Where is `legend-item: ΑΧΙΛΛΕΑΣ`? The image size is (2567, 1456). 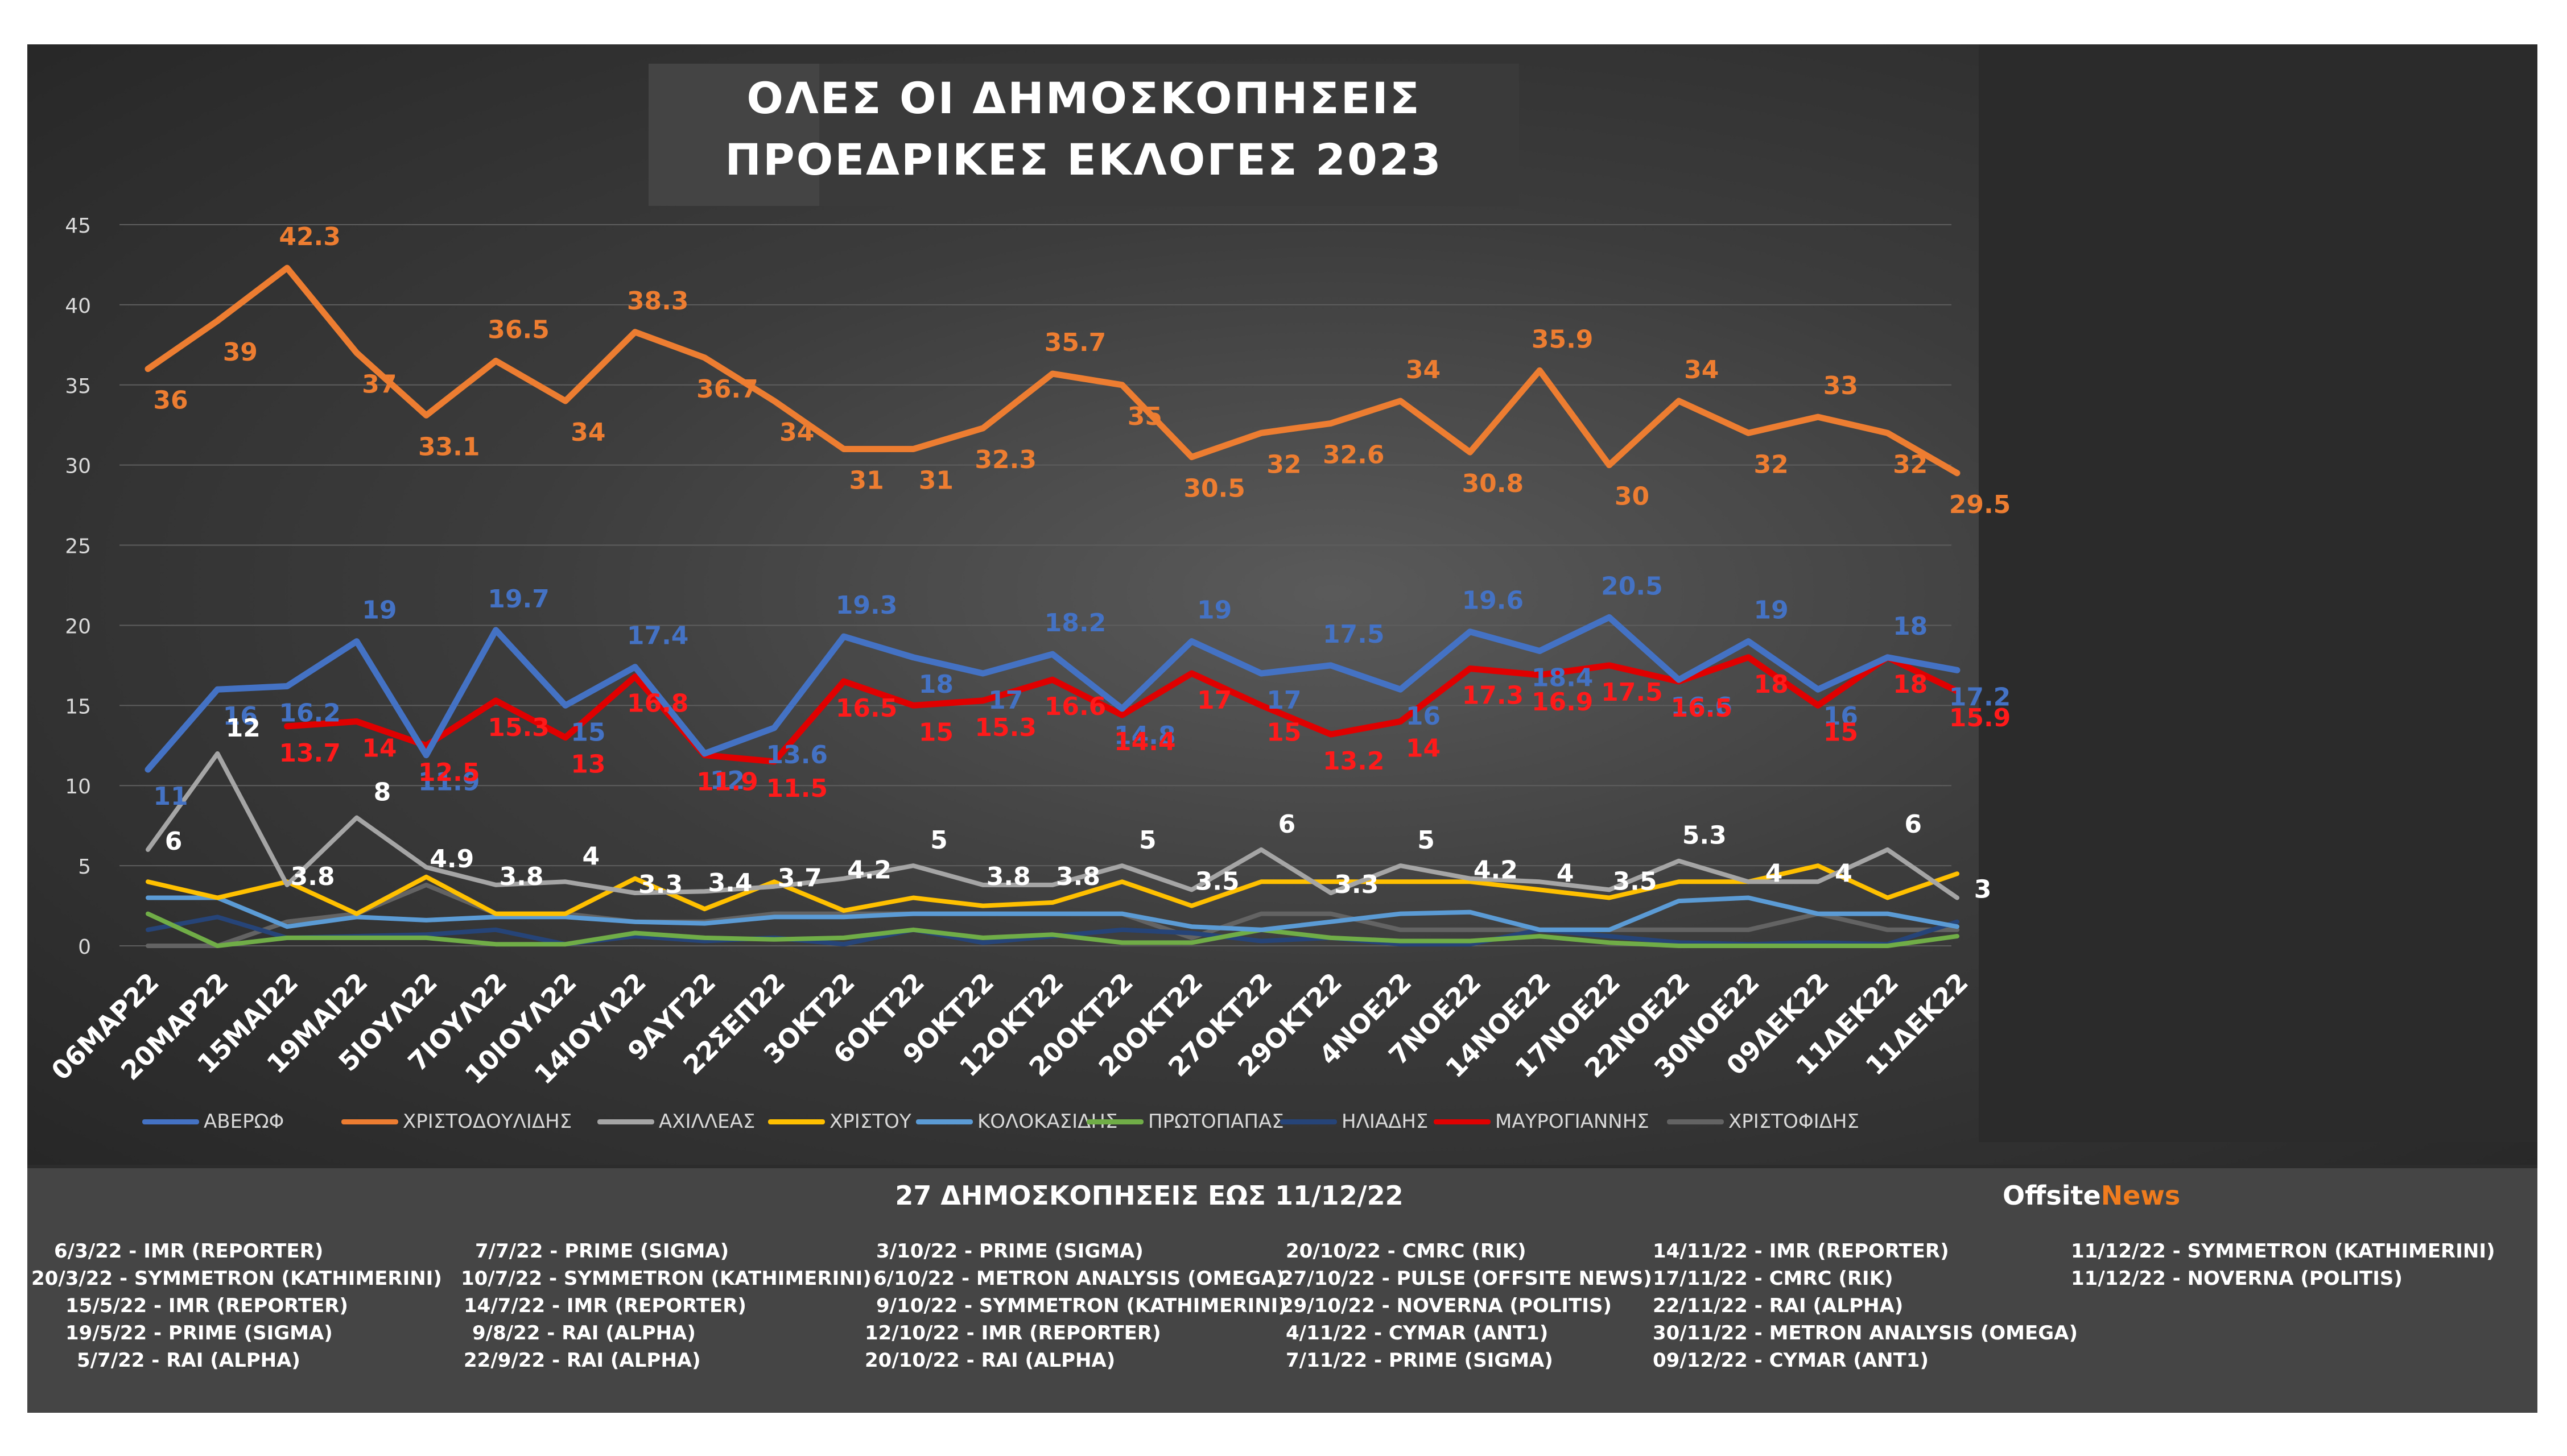
legend-item: ΑΧΙΛΛΕΑΣ is located at coordinates (676, 1121).